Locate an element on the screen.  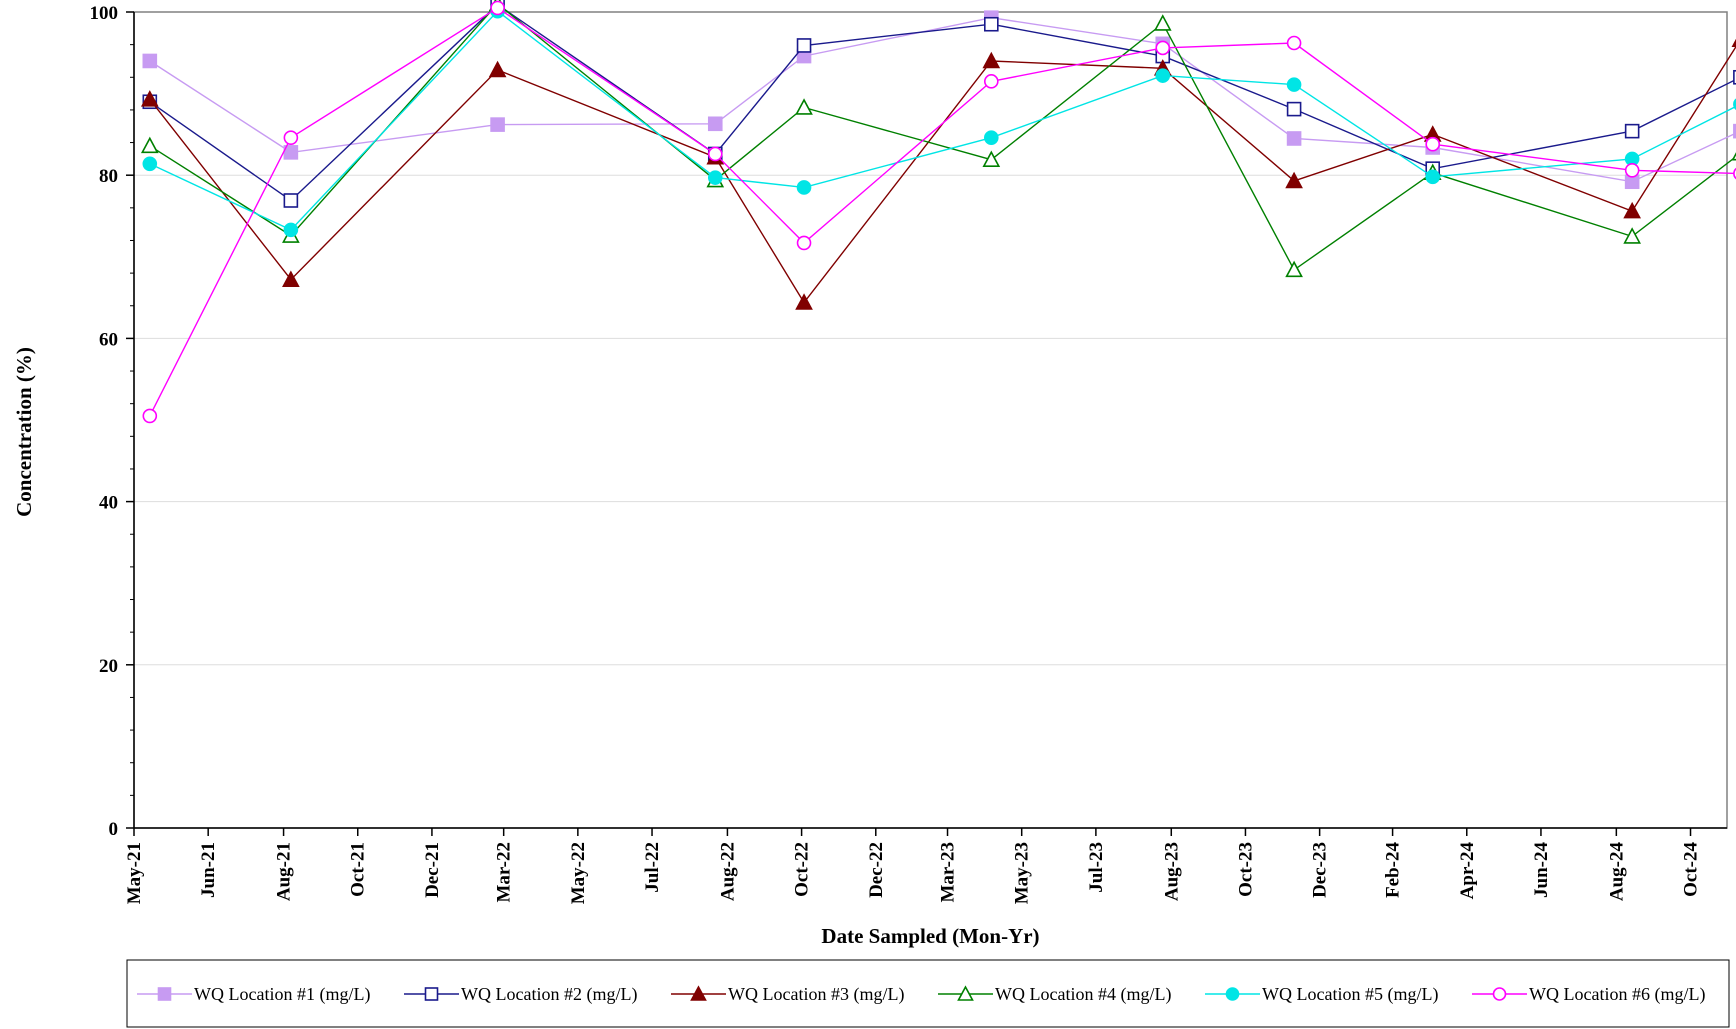
y-tick-label: 100 is located at coordinates (104, 13).